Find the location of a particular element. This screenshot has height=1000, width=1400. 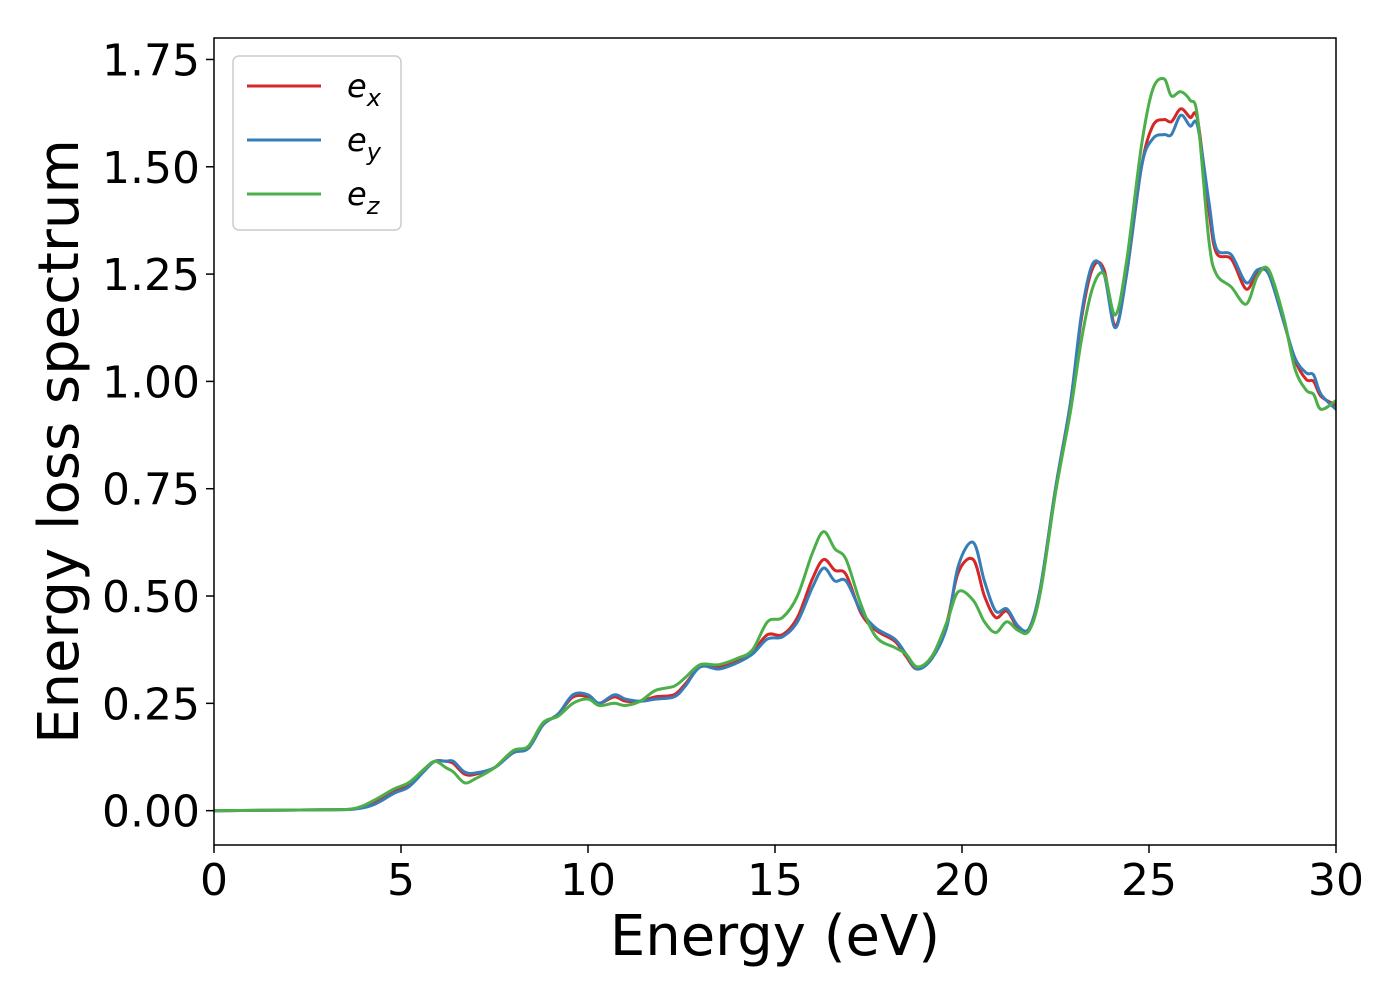

y-tick-label: 0.50 is located at coordinates (151, 597).